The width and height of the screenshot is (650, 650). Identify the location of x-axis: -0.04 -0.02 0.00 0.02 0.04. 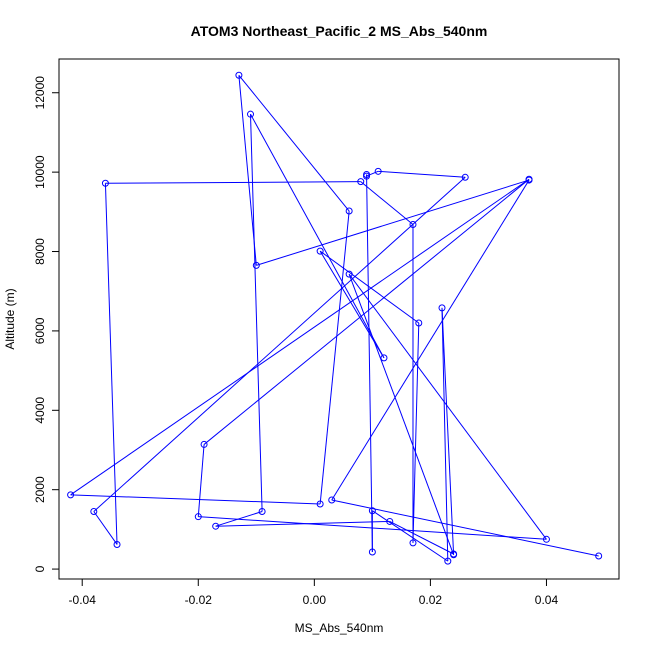
(314, 592).